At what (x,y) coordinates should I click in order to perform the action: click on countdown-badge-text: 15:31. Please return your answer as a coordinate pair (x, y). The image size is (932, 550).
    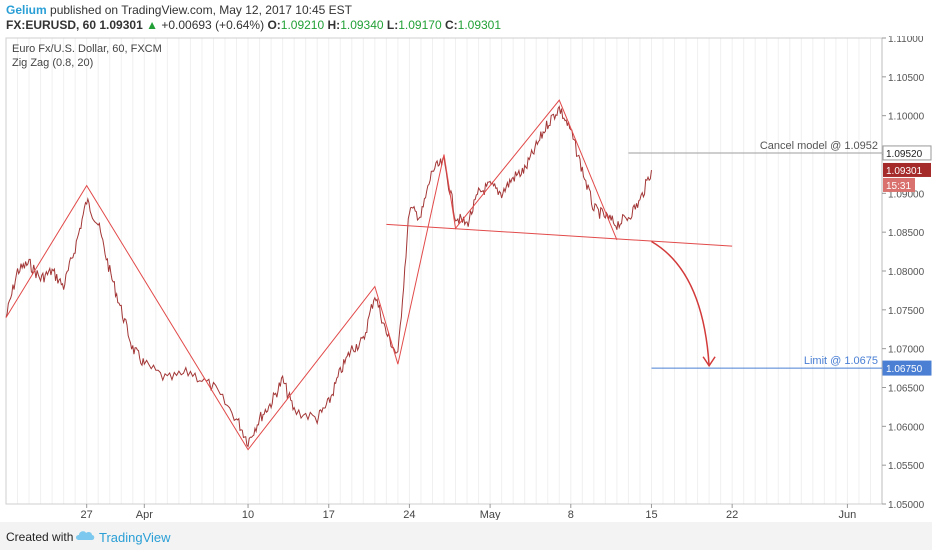
    Looking at the image, I should click on (898, 186).